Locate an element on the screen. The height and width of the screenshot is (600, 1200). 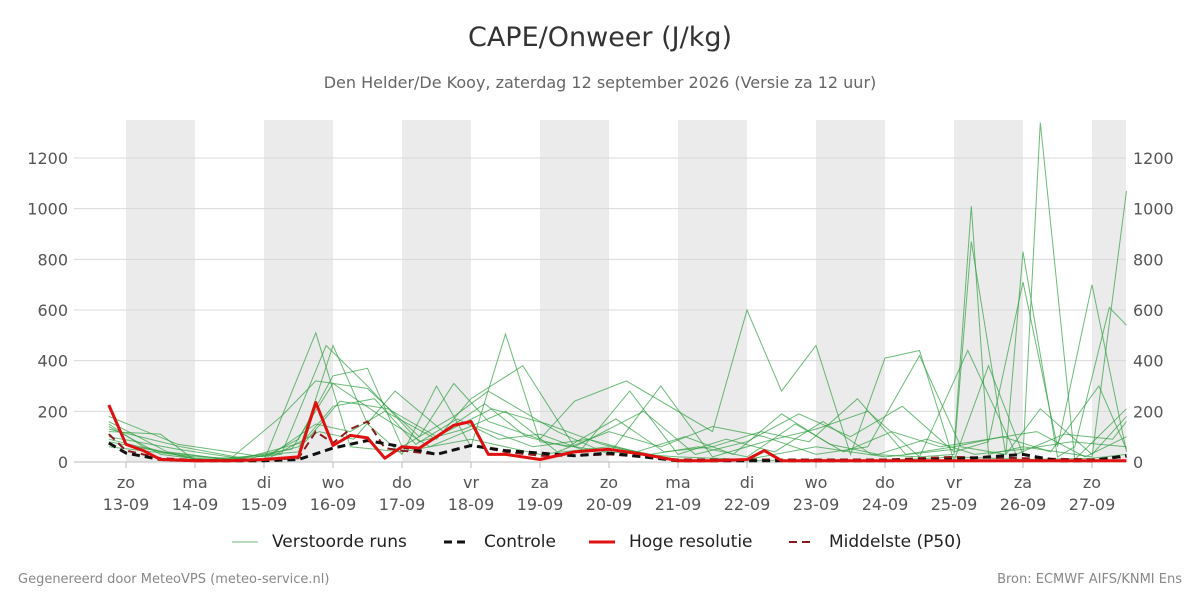
x-tick-date: 15-09 is located at coordinates (264, 504).